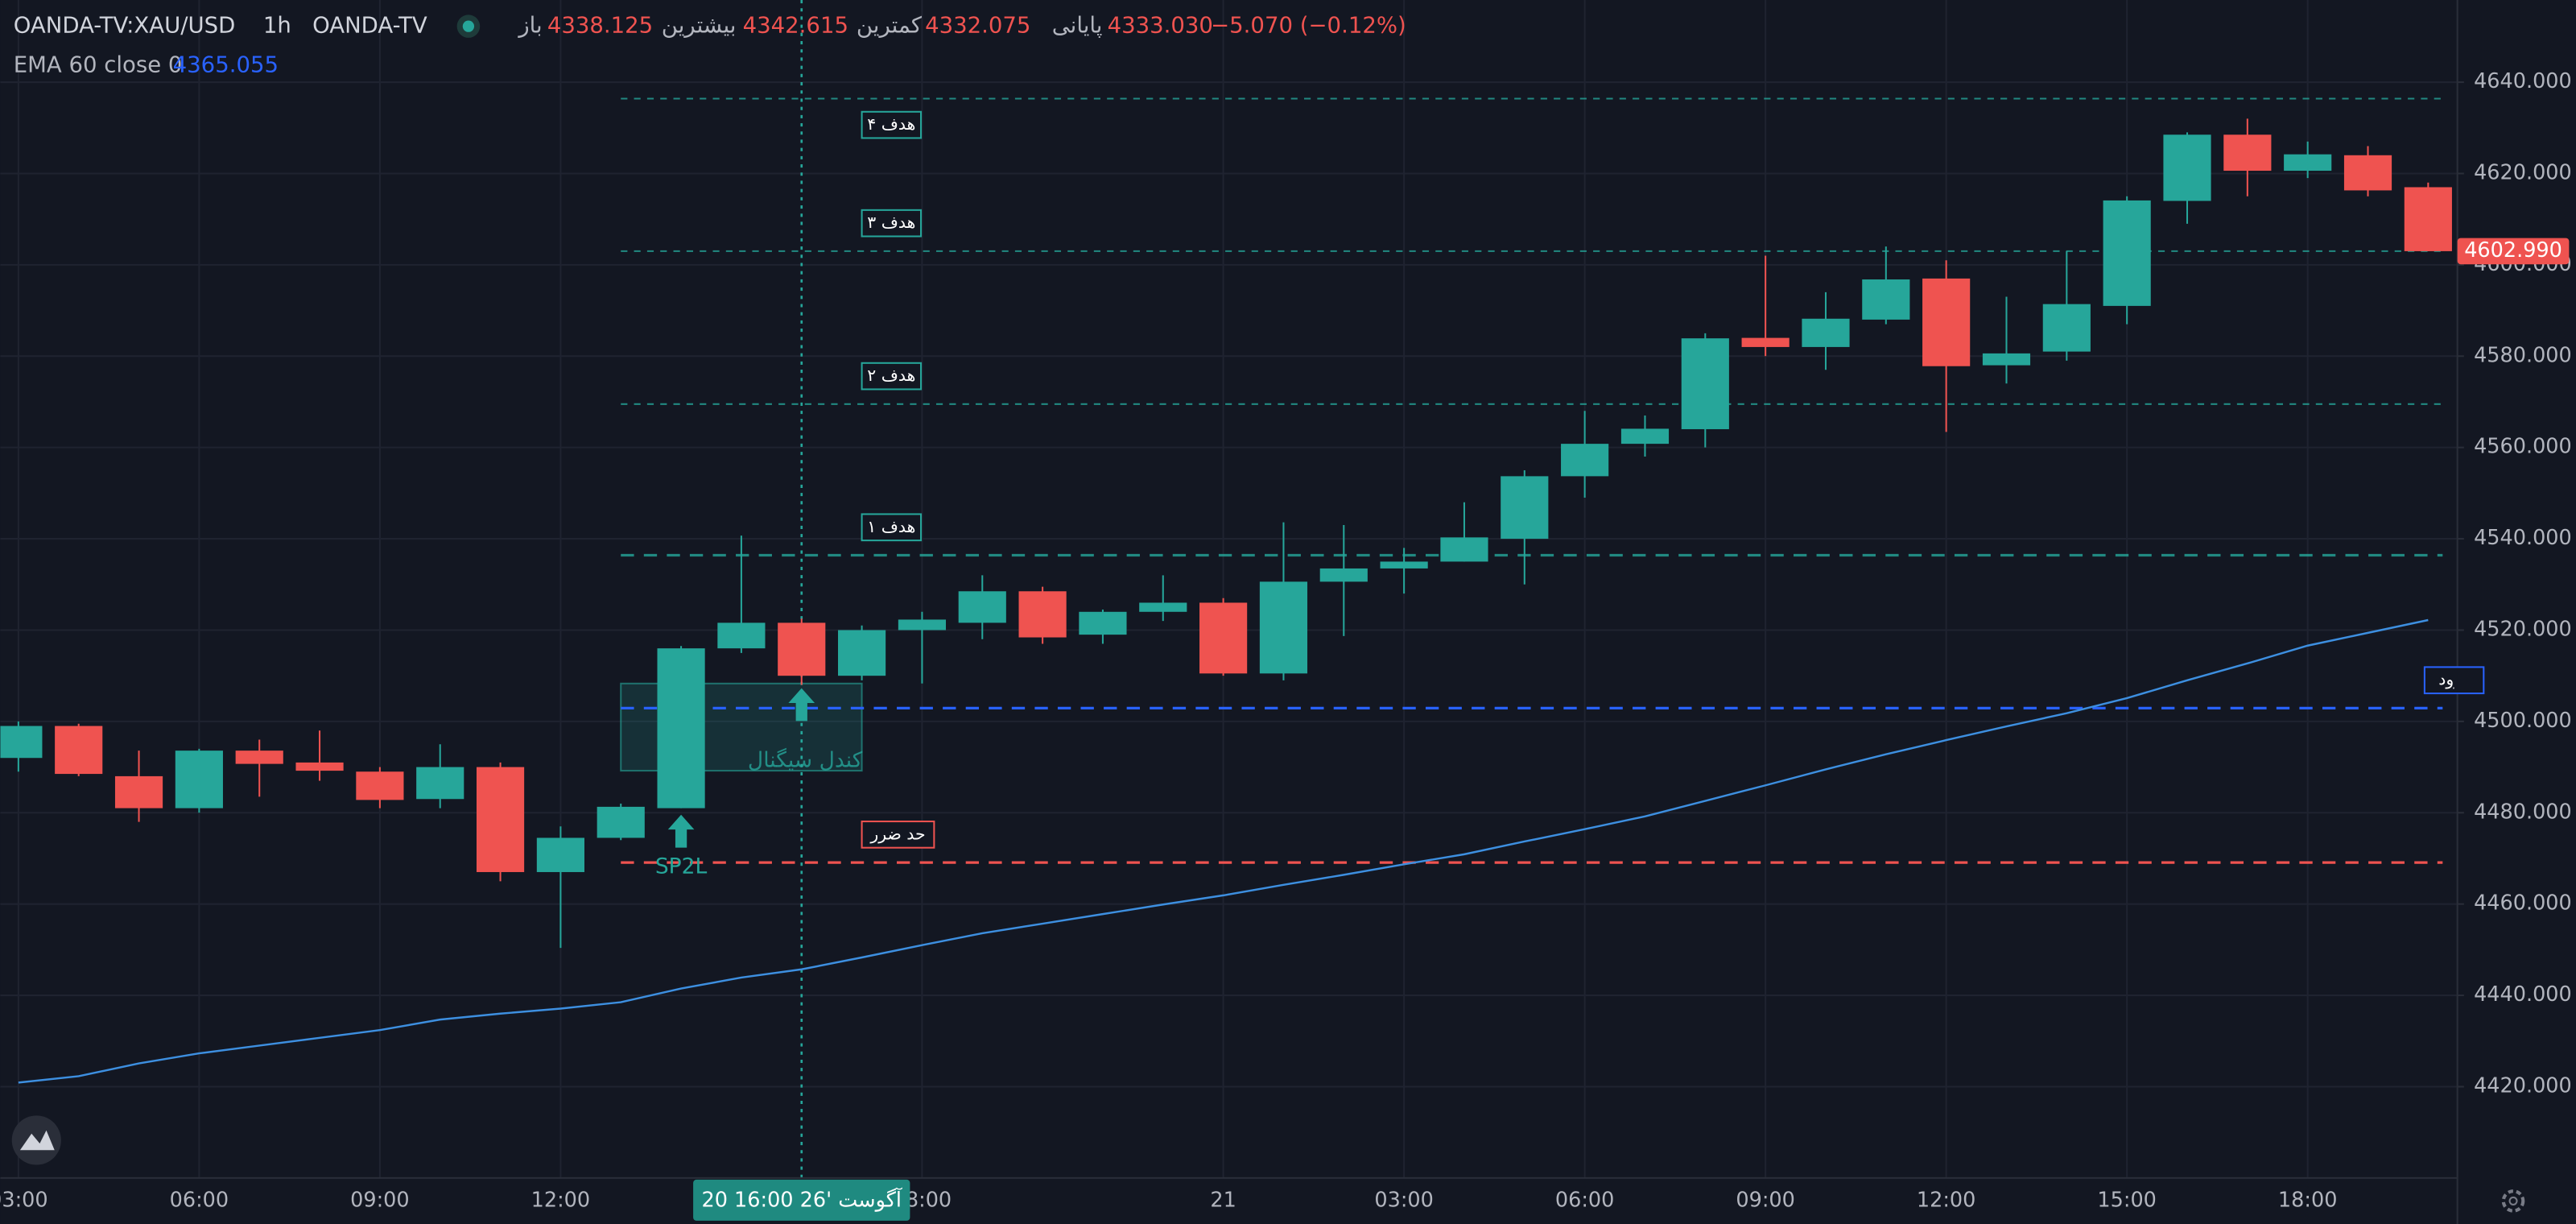  I want to click on logo, so click(36, 1140).